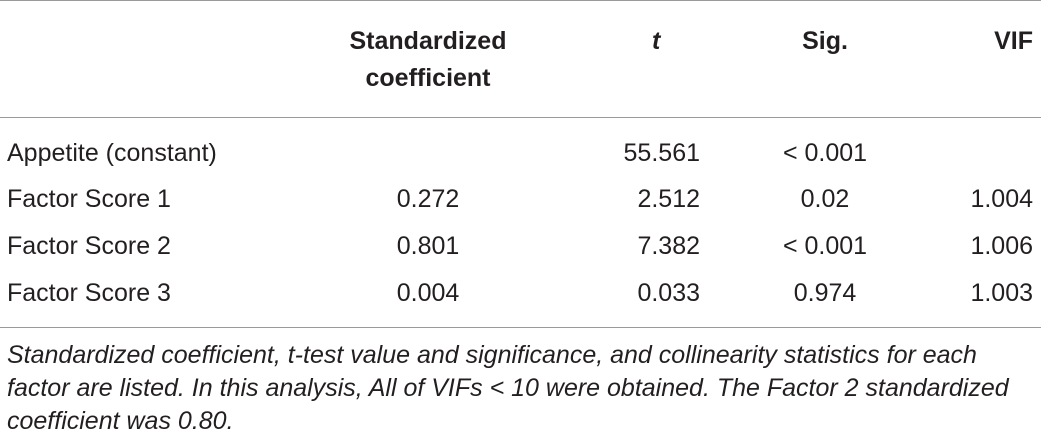  Describe the element at coordinates (825, 41) in the screenshot. I see `header-sig: Sig.` at that location.